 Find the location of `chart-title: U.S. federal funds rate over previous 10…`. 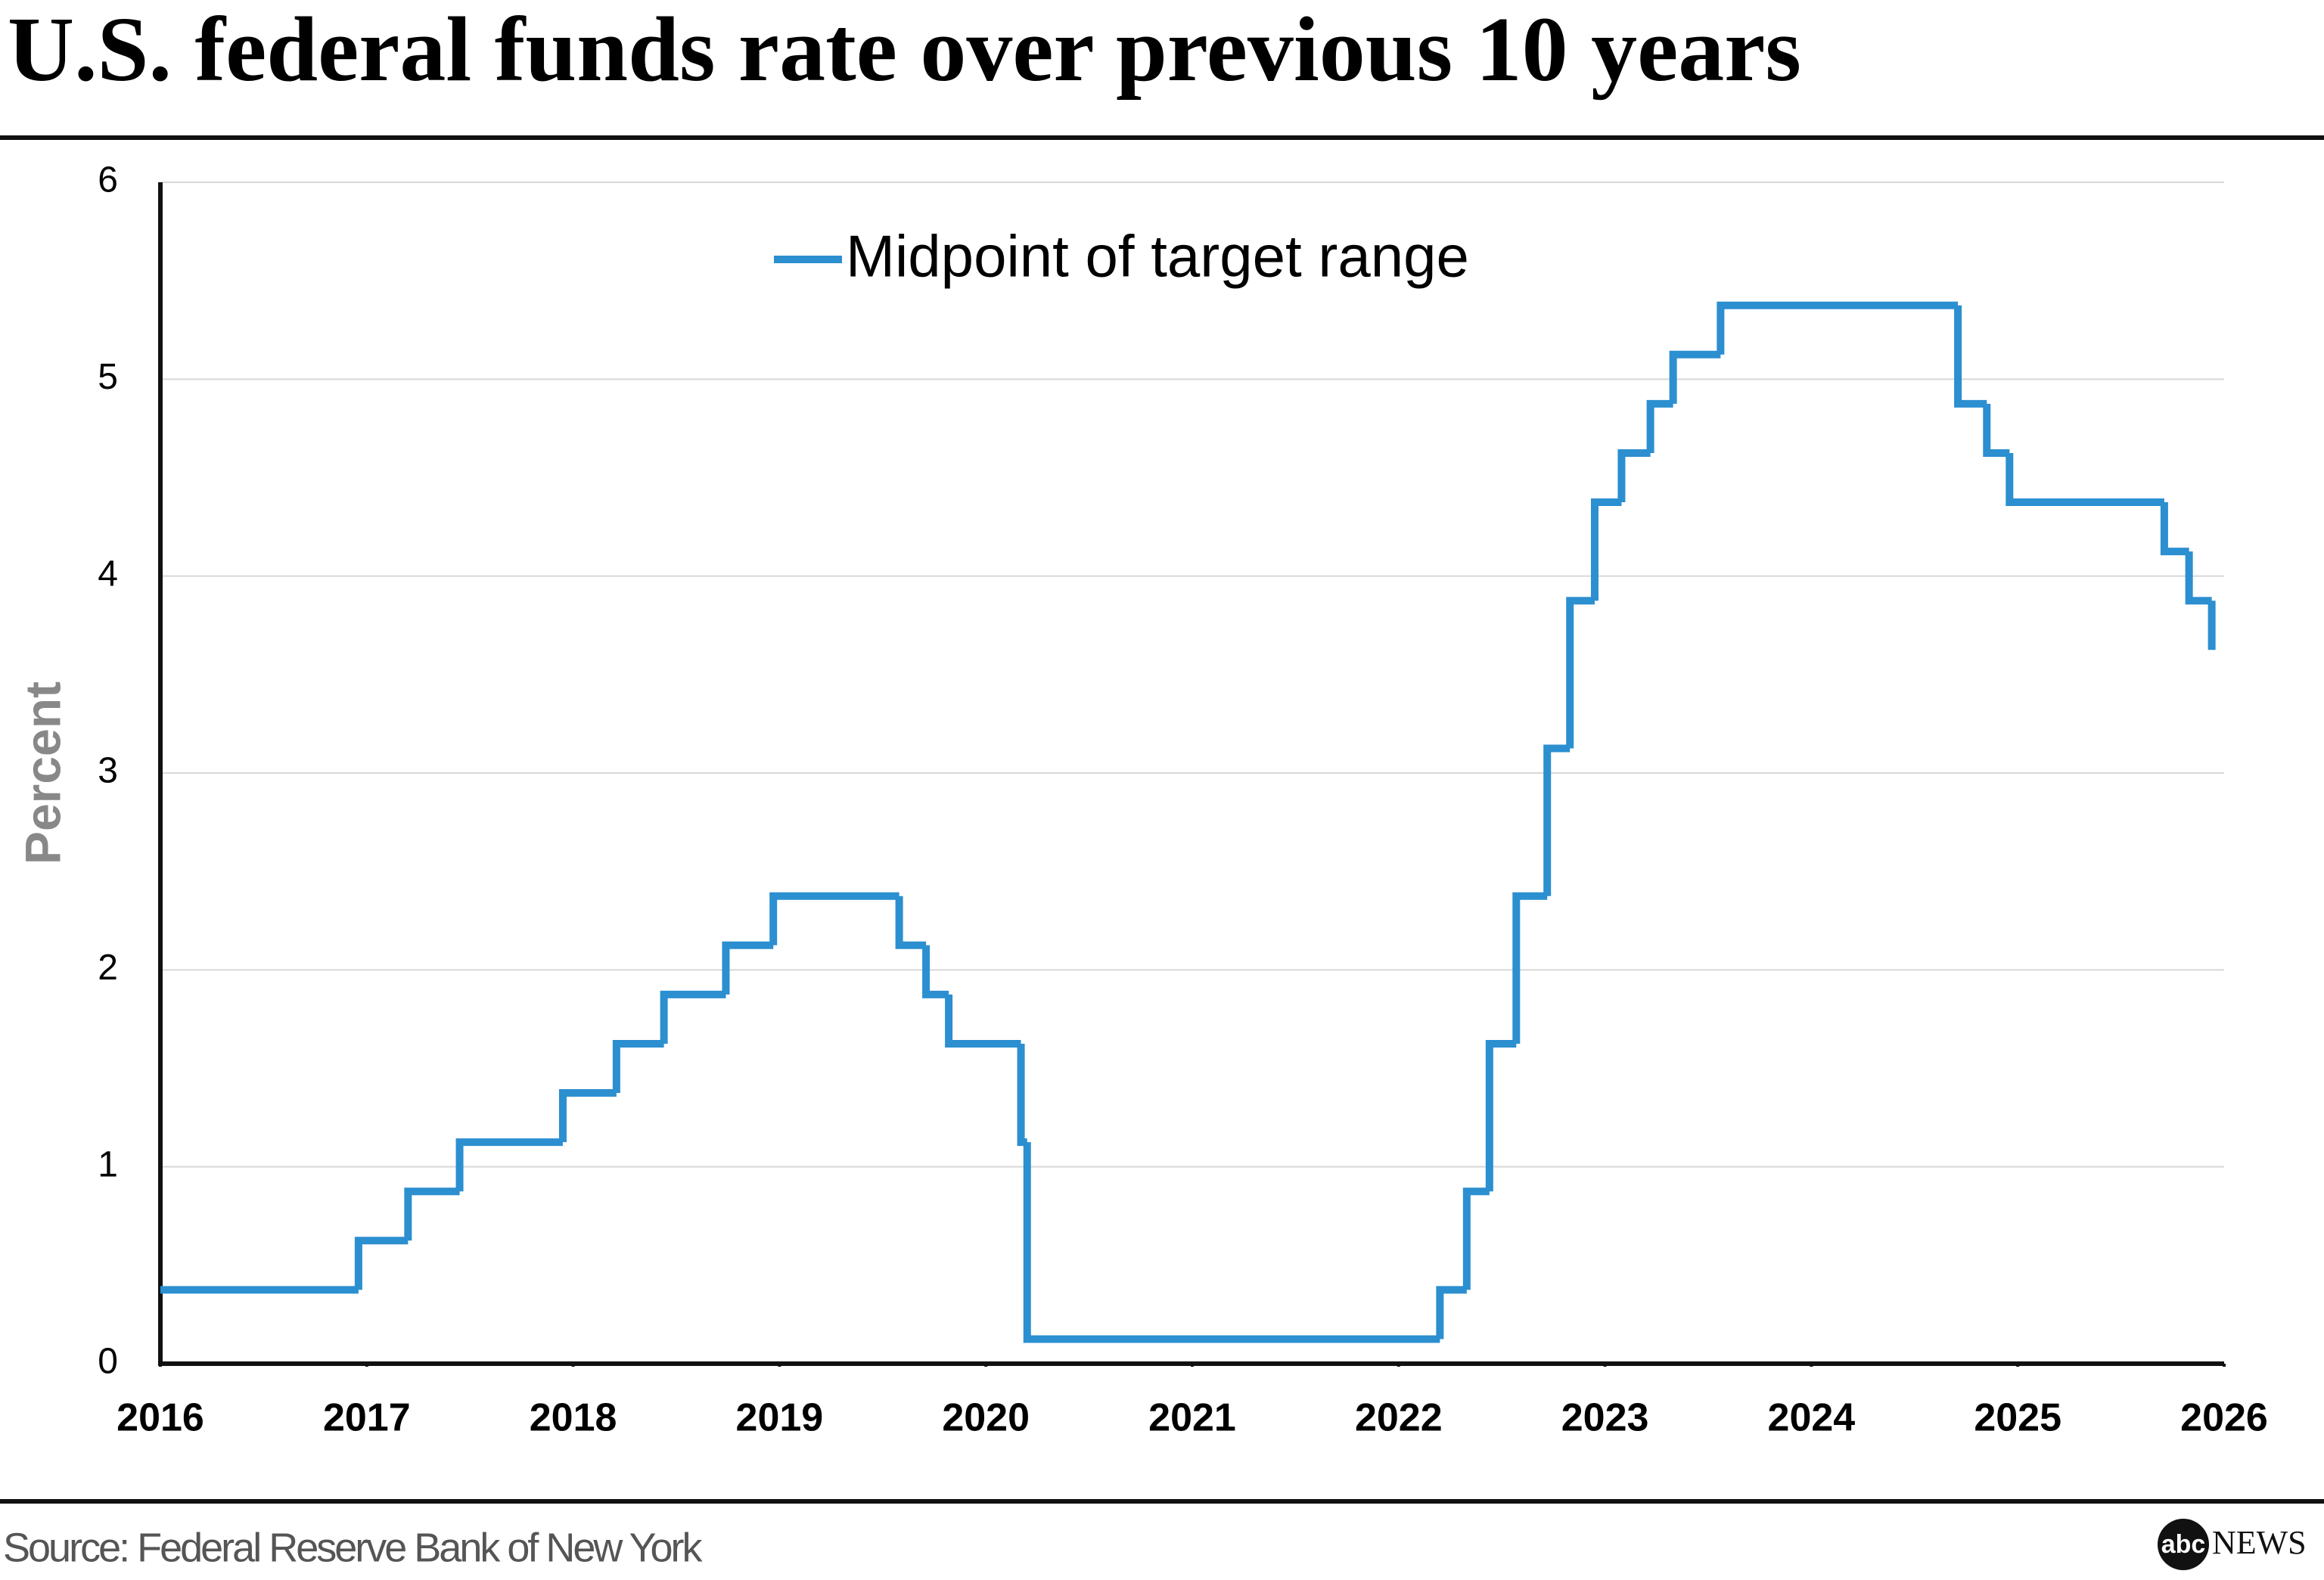

chart-title: U.S. federal funds rate over previous 10… is located at coordinates (904, 51).